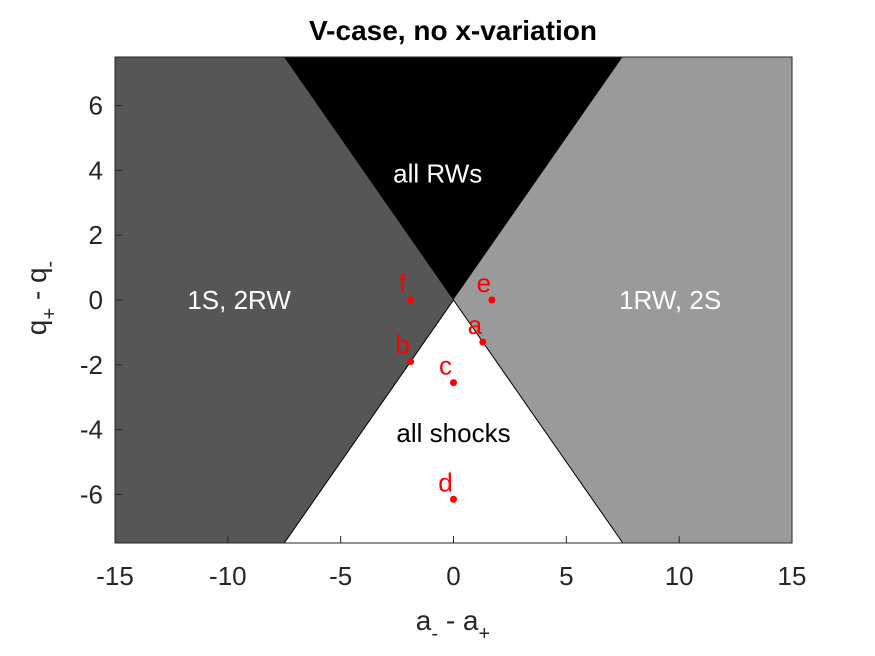 The image size is (875, 656). Describe the element at coordinates (434, 634) in the screenshot. I see `x-label-sub1: -` at that location.